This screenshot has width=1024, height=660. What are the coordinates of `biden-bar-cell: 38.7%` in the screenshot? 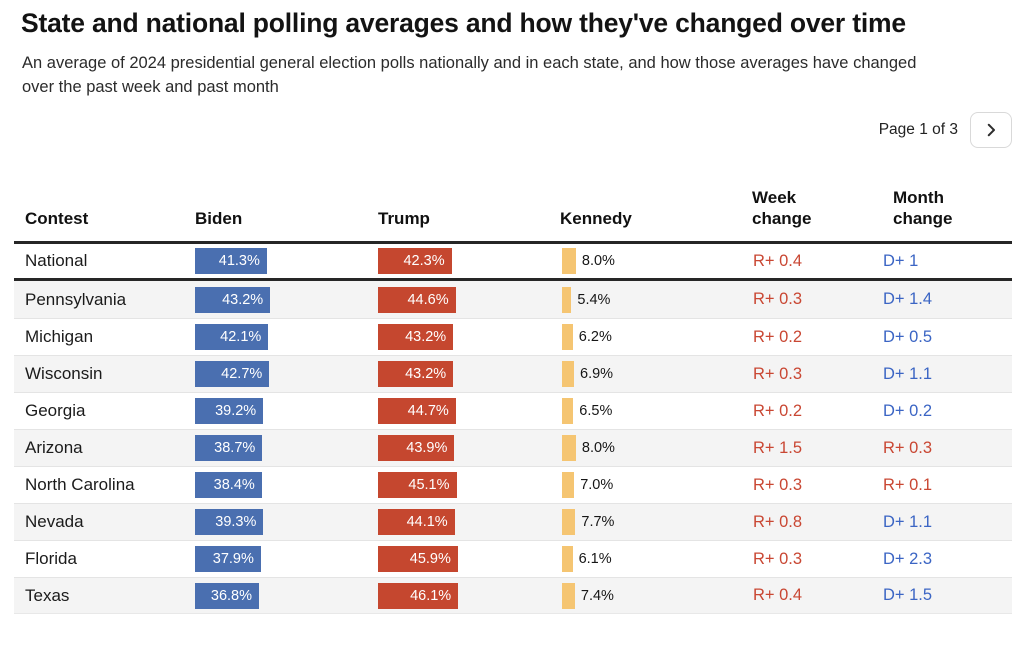 It's located at (286, 448).